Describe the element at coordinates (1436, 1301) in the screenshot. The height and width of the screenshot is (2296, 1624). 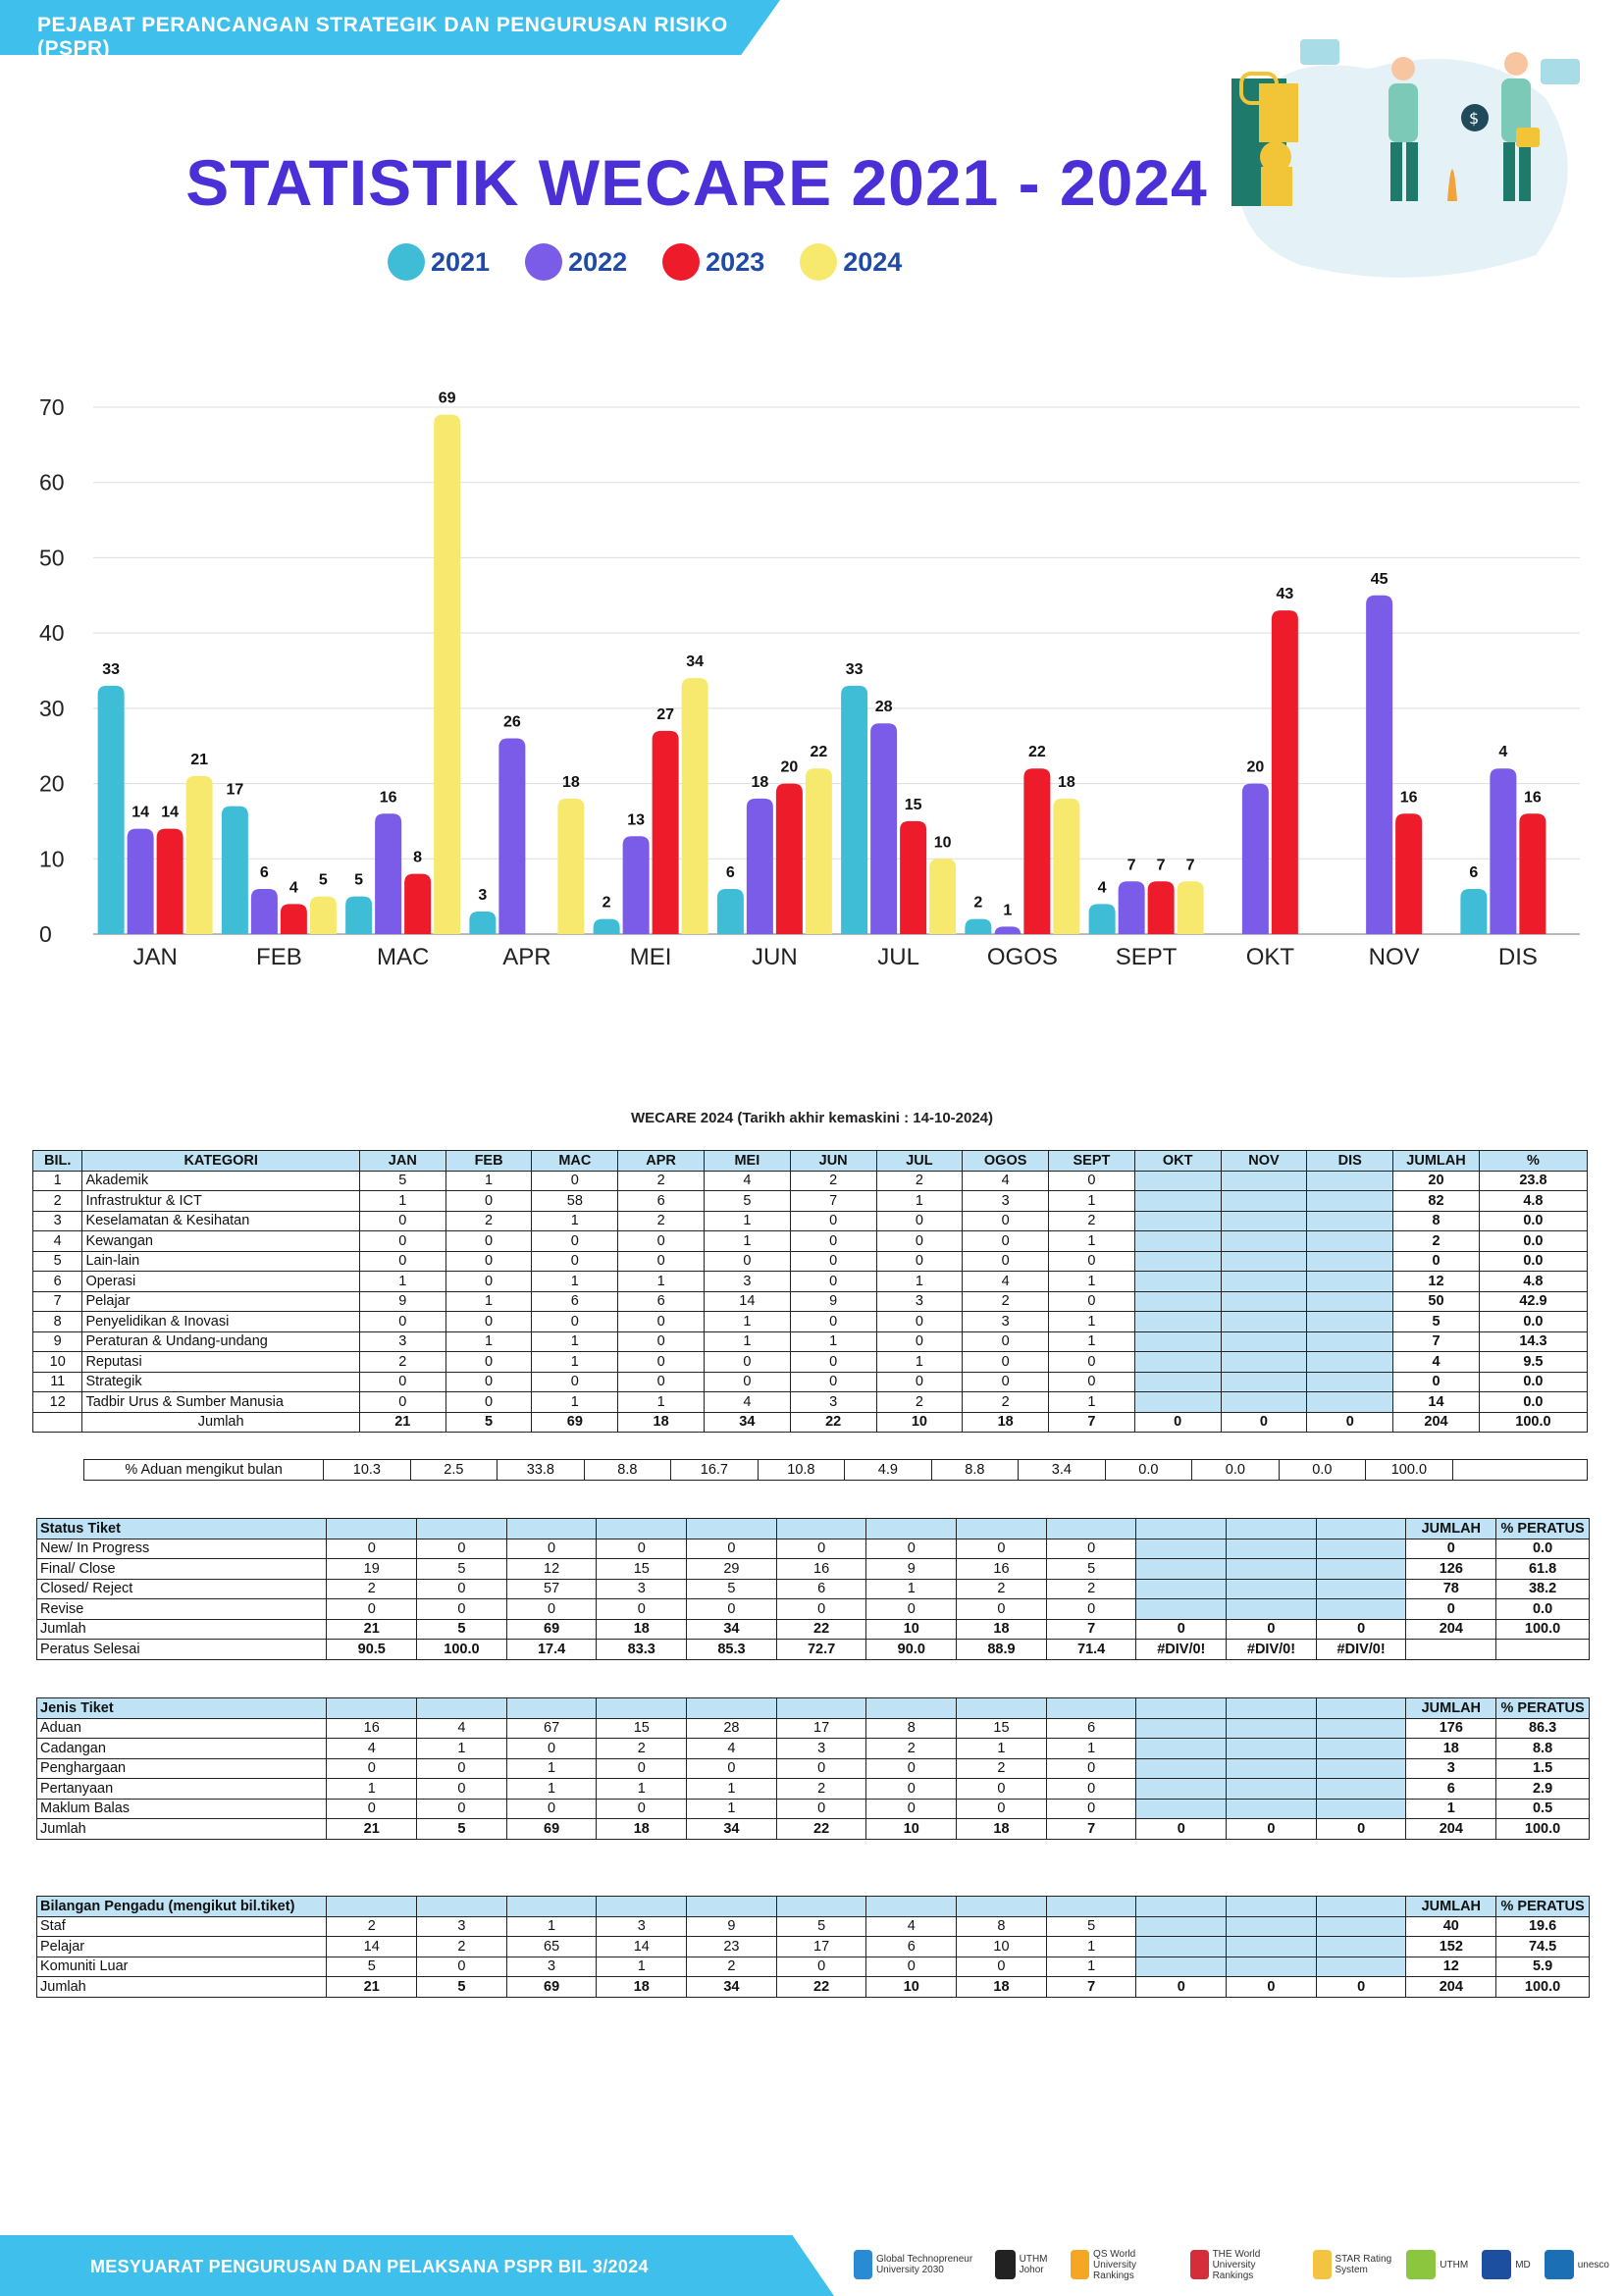
I see `table-cell: 50` at that location.